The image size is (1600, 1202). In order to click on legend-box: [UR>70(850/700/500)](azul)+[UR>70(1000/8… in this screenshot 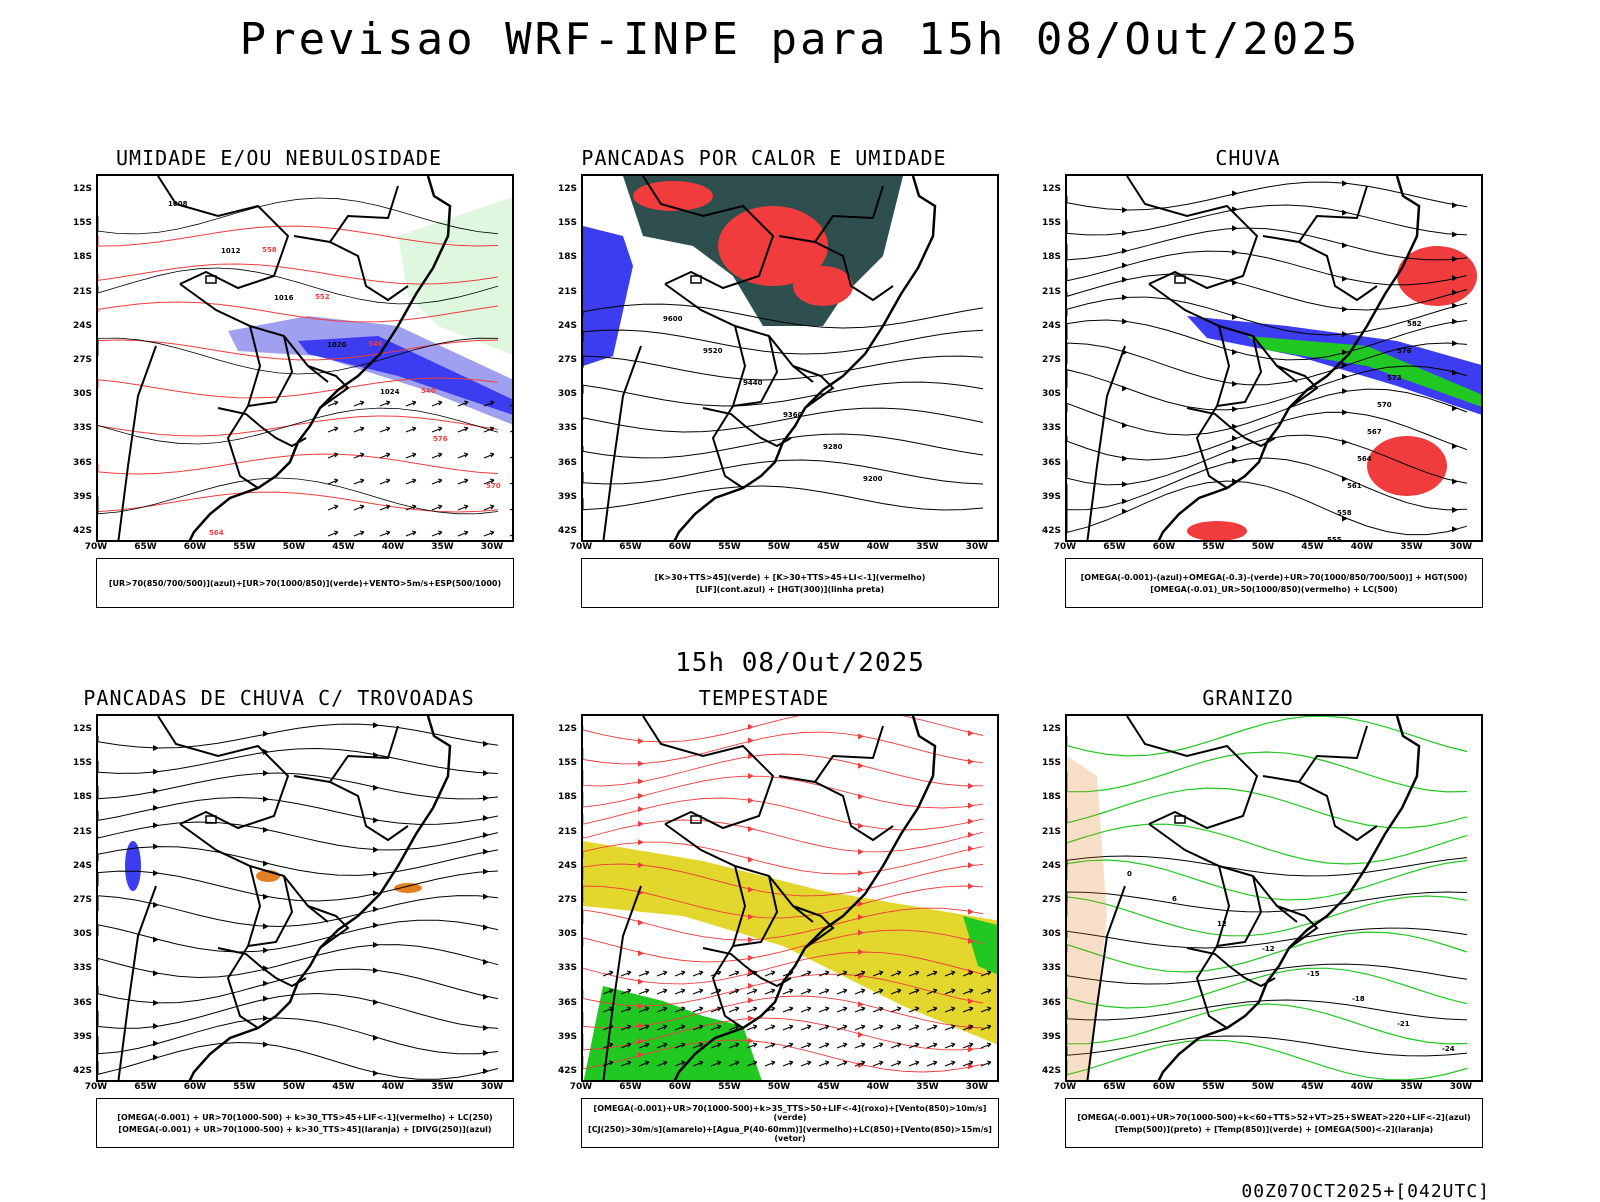, I will do `click(305, 583)`.